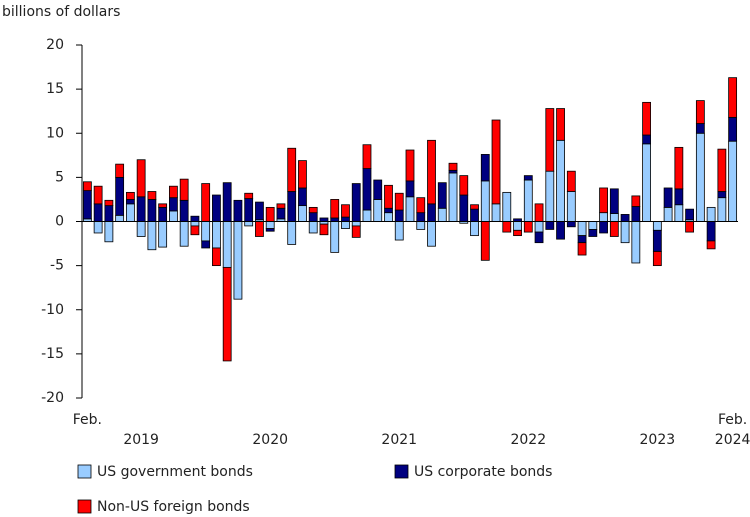  Describe the element at coordinates (483, 472) in the screenshot. I see `legend-label: US corporate bonds` at that location.